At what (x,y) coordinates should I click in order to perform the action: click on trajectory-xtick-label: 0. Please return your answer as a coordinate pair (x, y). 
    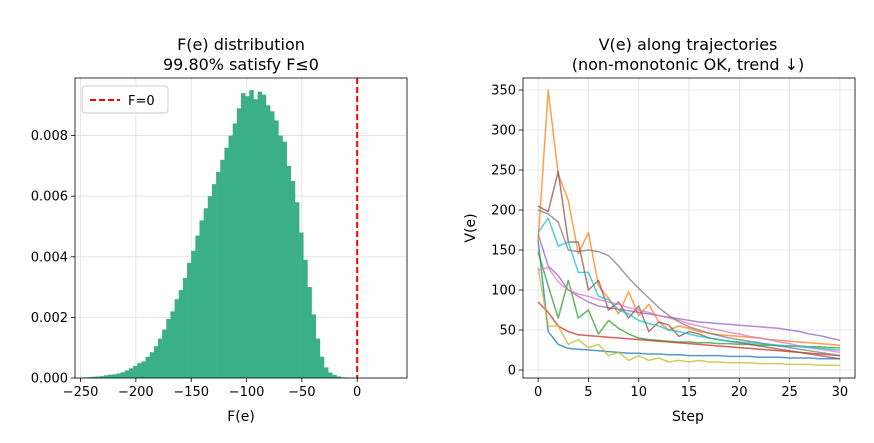
    Looking at the image, I should click on (538, 392).